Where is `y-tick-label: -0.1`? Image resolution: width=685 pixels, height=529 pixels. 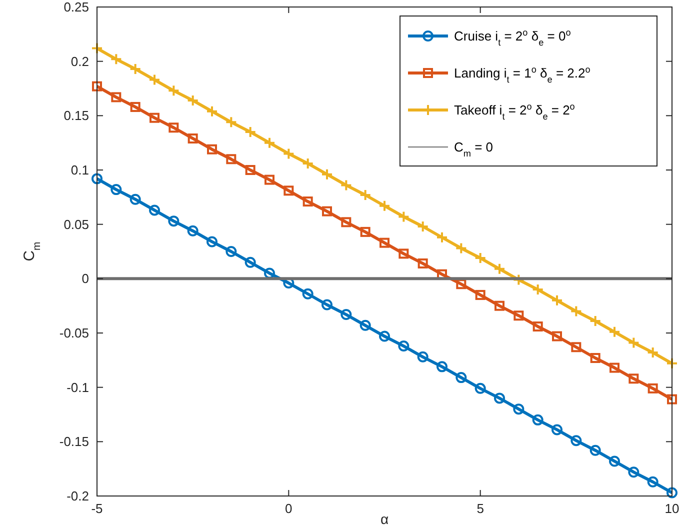 y-tick-label: -0.1 is located at coordinates (77, 387).